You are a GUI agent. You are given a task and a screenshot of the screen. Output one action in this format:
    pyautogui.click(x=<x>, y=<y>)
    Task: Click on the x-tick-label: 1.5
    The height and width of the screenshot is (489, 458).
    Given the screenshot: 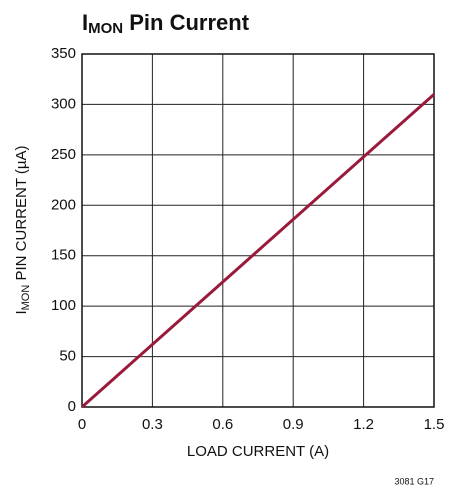 What is the action you would take?
    pyautogui.click(x=434, y=424)
    